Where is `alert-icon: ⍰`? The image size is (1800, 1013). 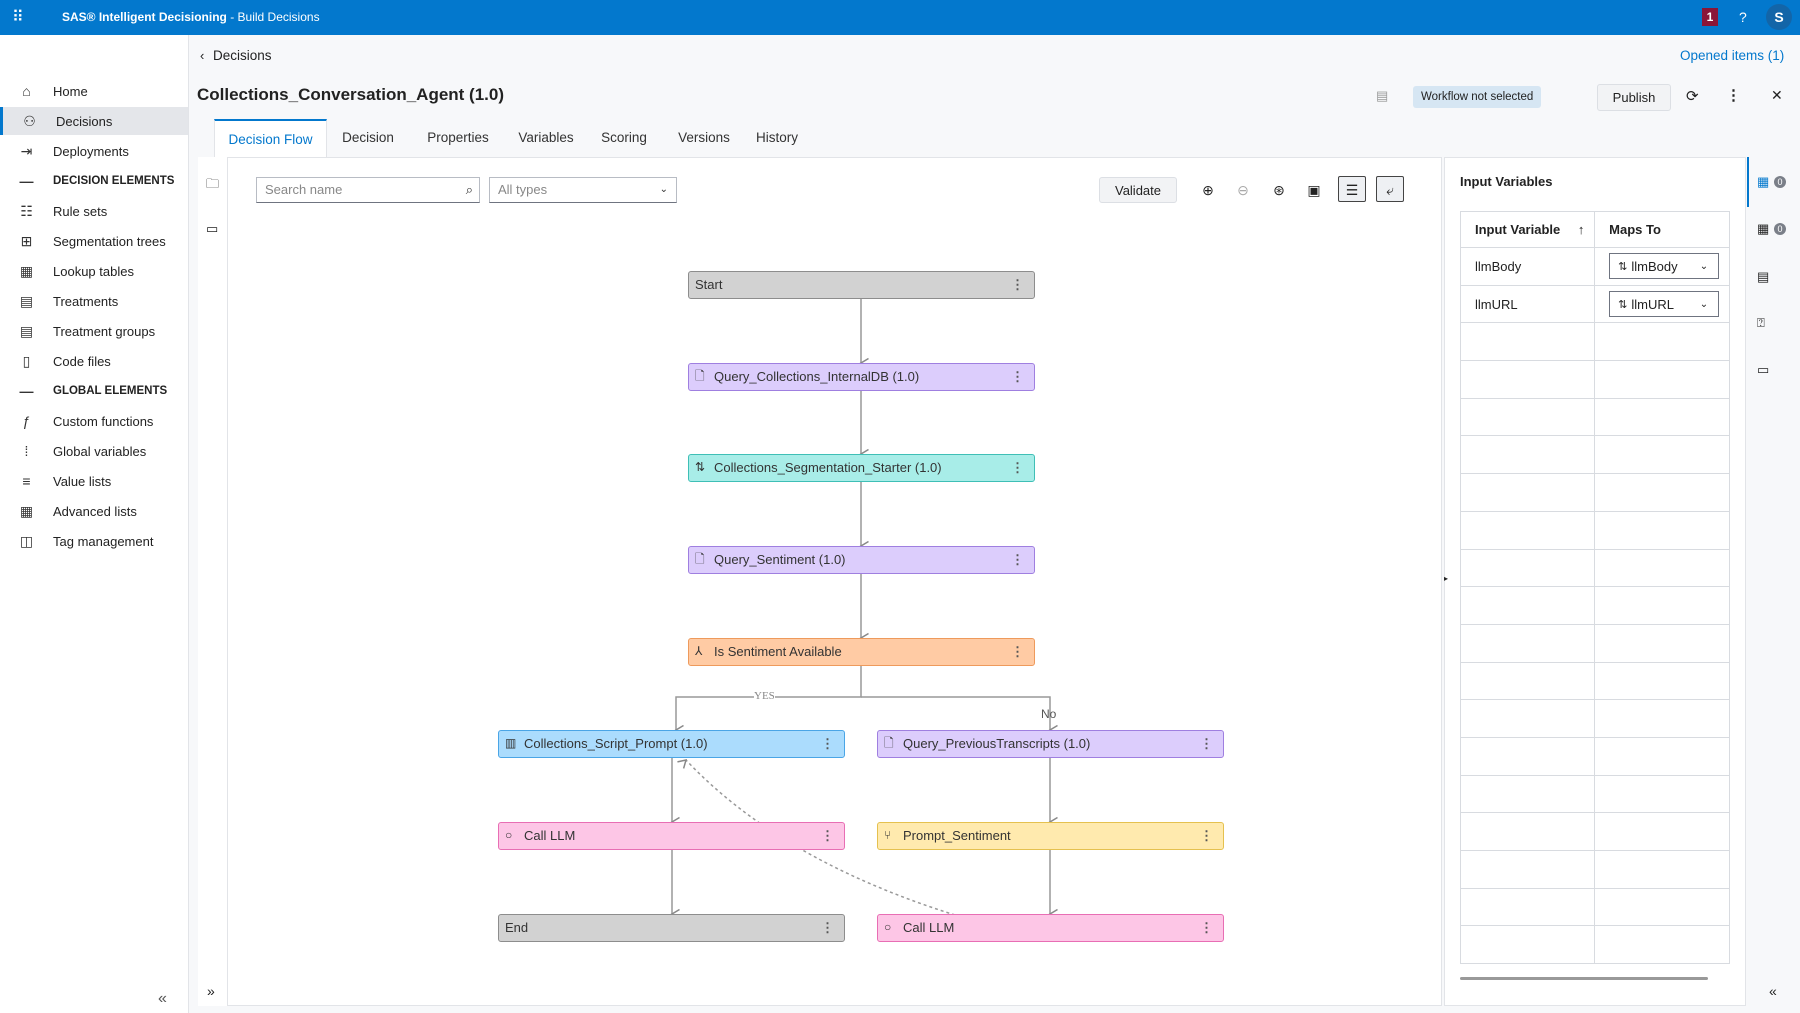
alert-icon: ⍰ is located at coordinates (1761, 322).